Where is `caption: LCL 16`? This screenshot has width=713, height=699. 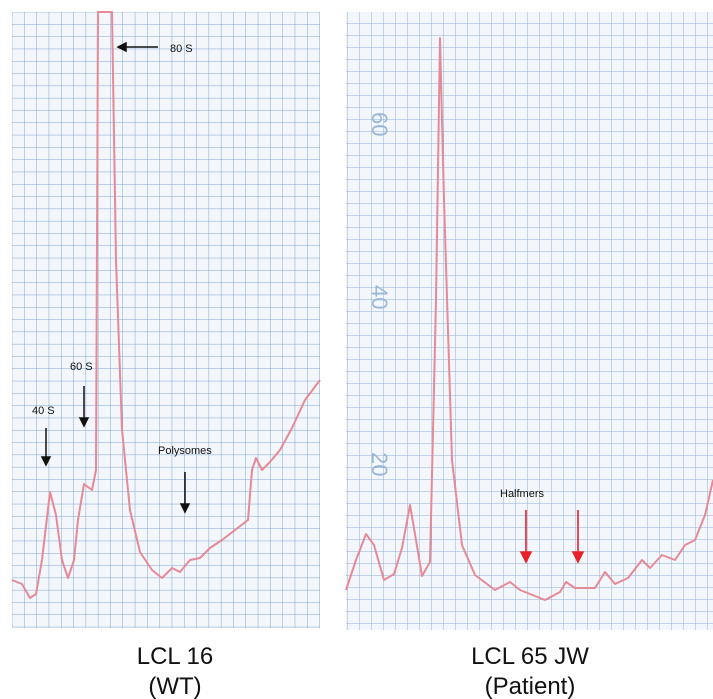
caption: LCL 16 is located at coordinates (175, 656).